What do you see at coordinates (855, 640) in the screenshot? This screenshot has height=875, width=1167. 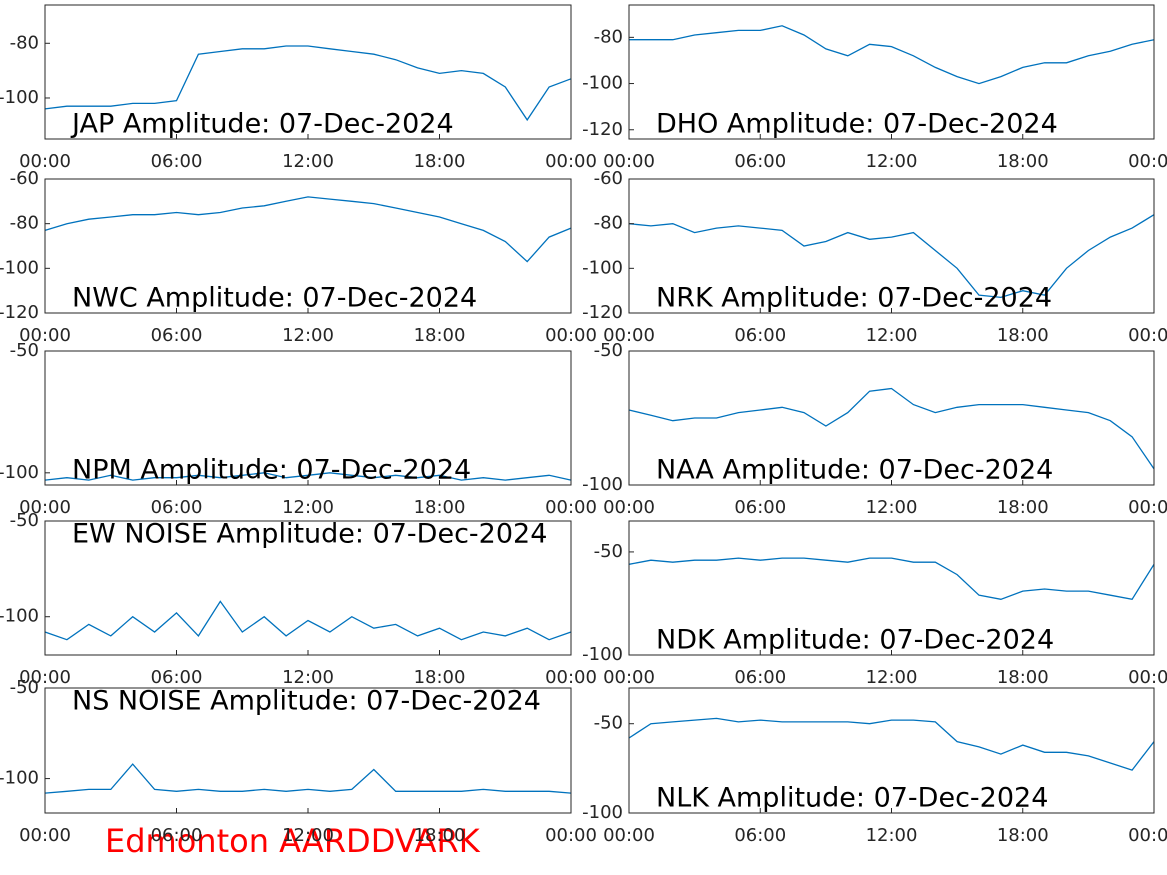 I see `panel-title: NDK Amplitude: 07-Dec-2024` at bounding box center [855, 640].